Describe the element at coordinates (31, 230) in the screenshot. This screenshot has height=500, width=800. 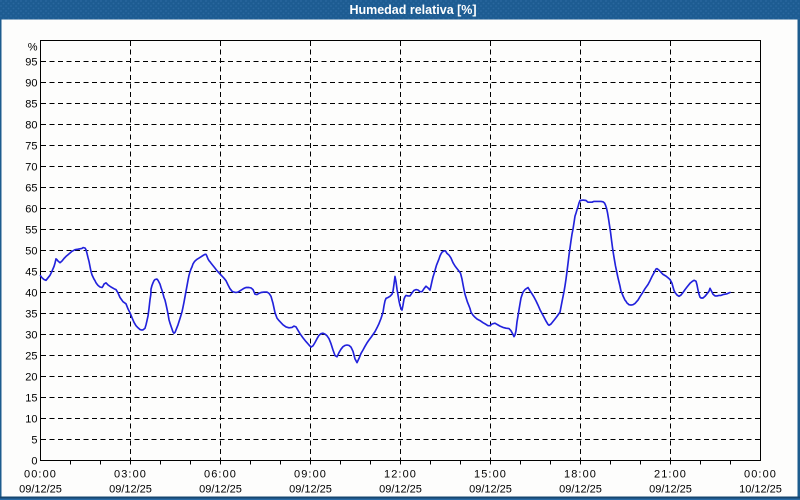
I see `svg-text: 55` at that location.